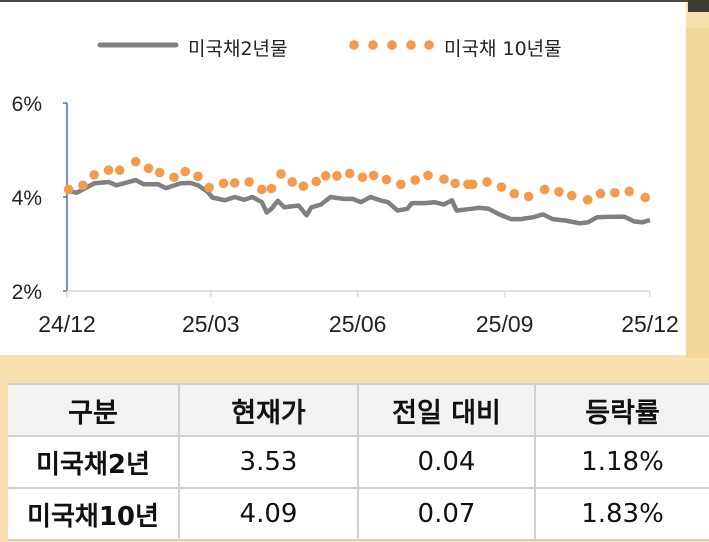 This screenshot has width=709, height=542. I want to click on cell-change: 0.04, so click(446, 462).